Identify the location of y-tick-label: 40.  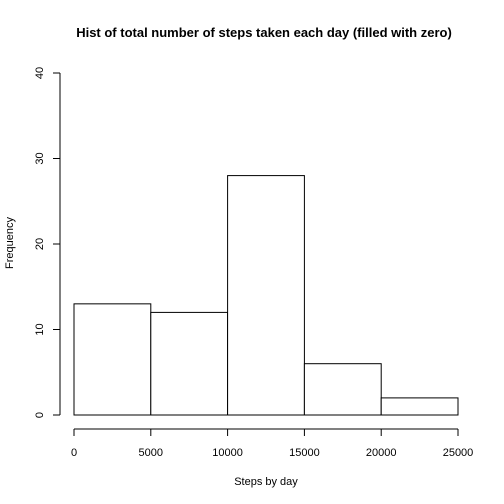
(40, 73).